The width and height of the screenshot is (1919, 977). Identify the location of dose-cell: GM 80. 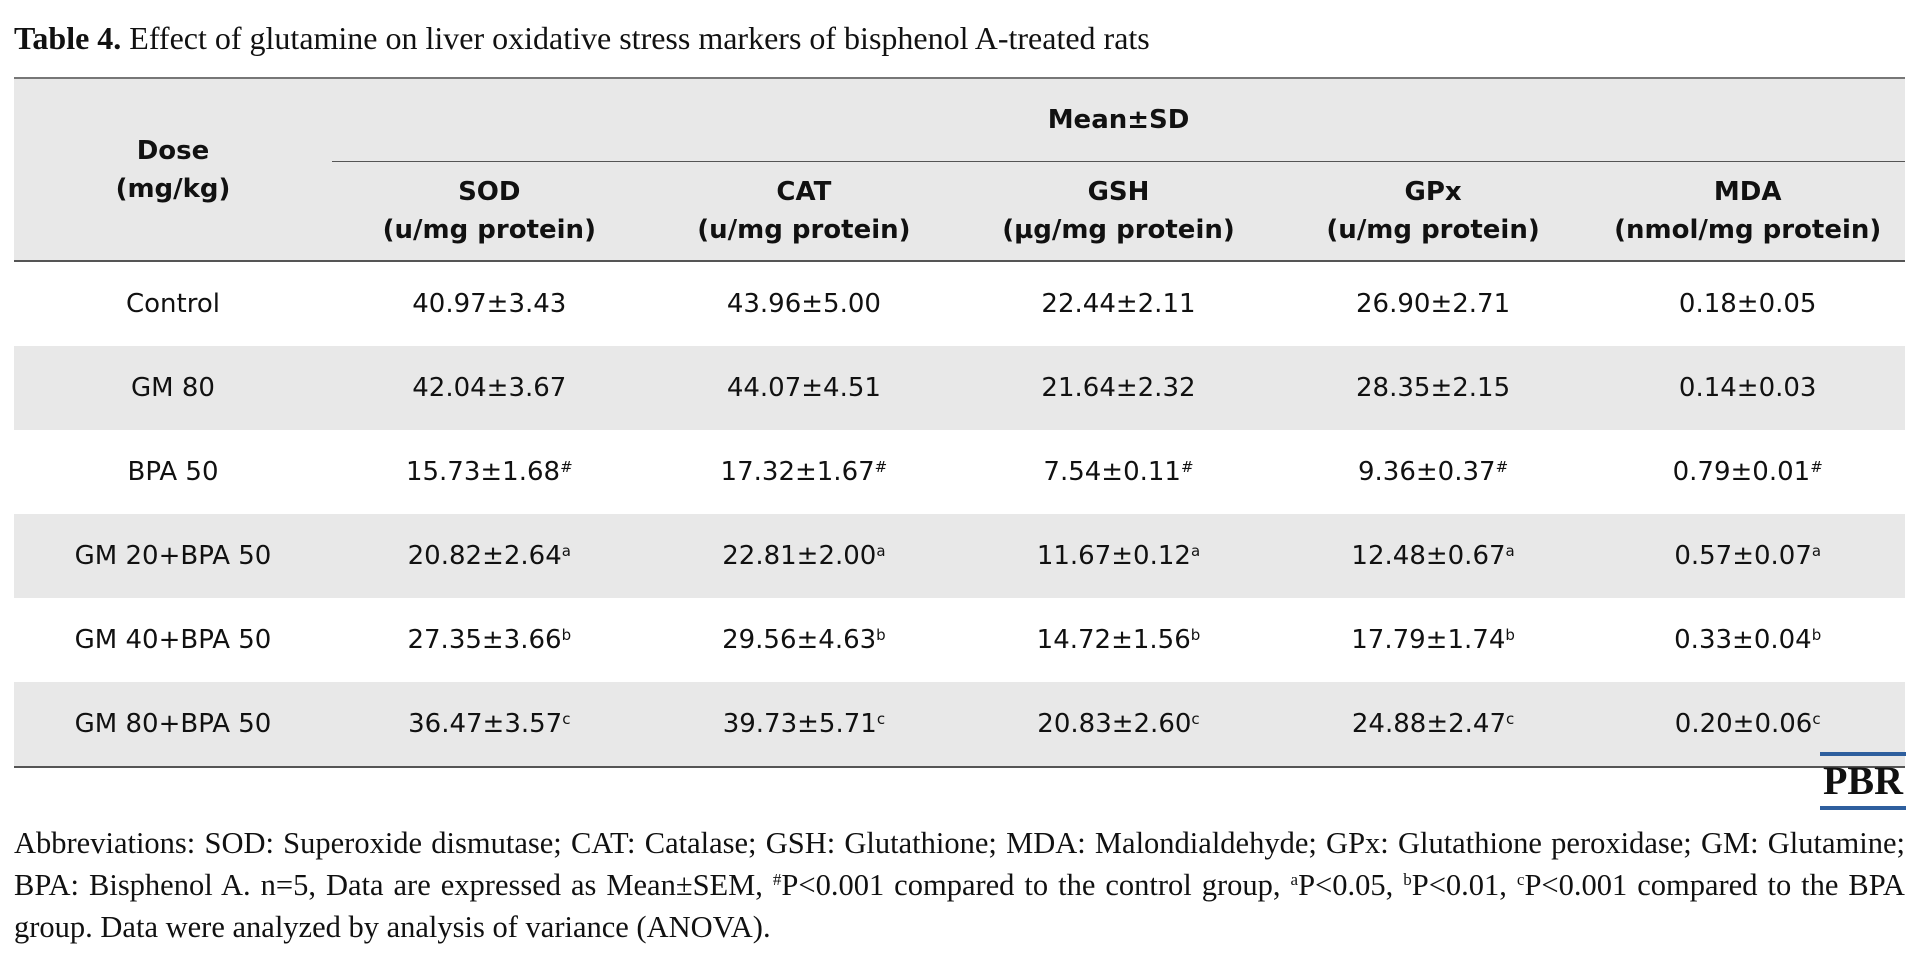
(173, 388).